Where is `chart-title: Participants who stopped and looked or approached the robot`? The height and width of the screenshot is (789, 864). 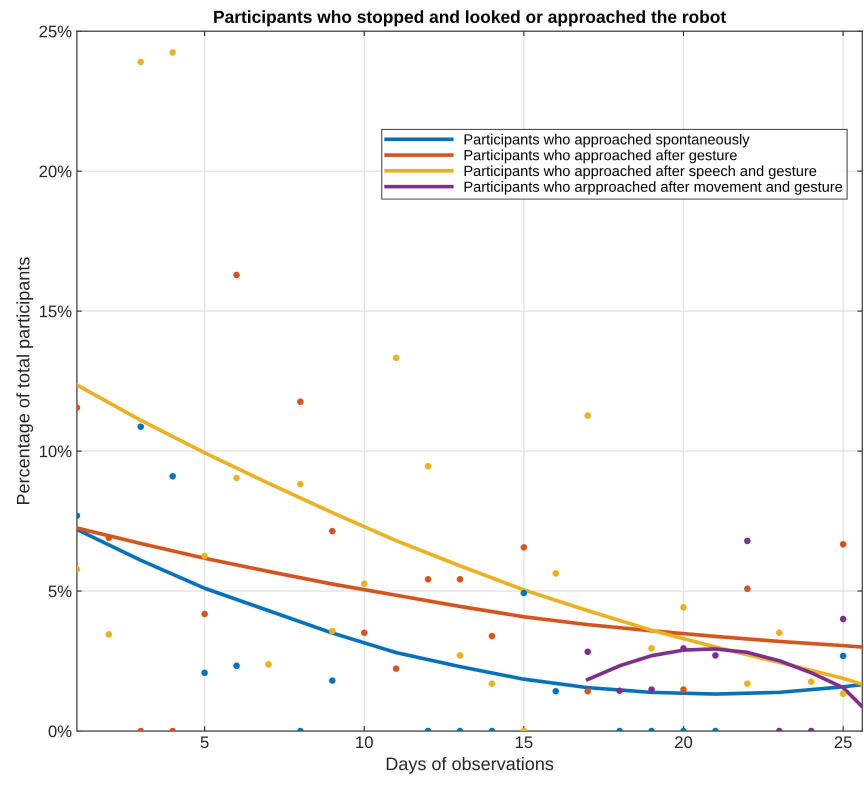
chart-title: Participants who stopped and looked or approached the robot is located at coordinates (470, 18).